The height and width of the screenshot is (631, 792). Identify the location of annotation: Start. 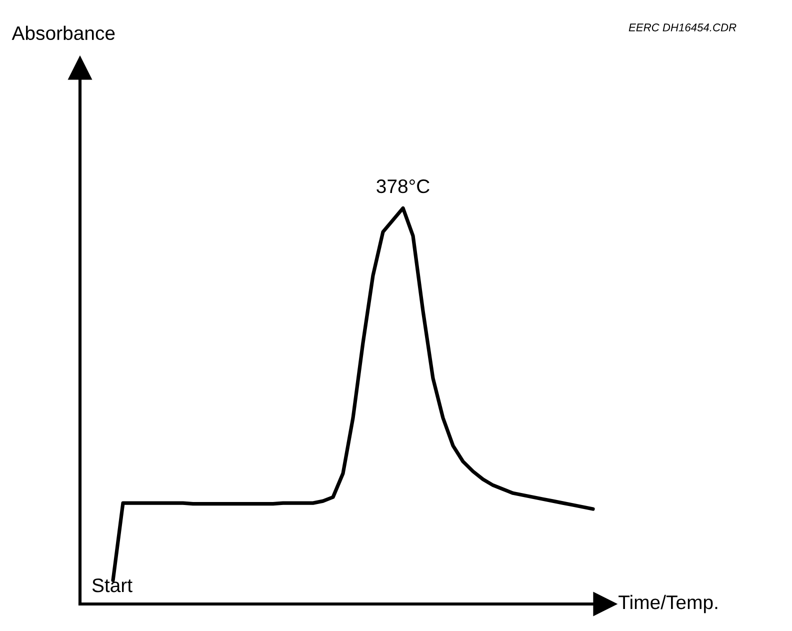
(112, 585).